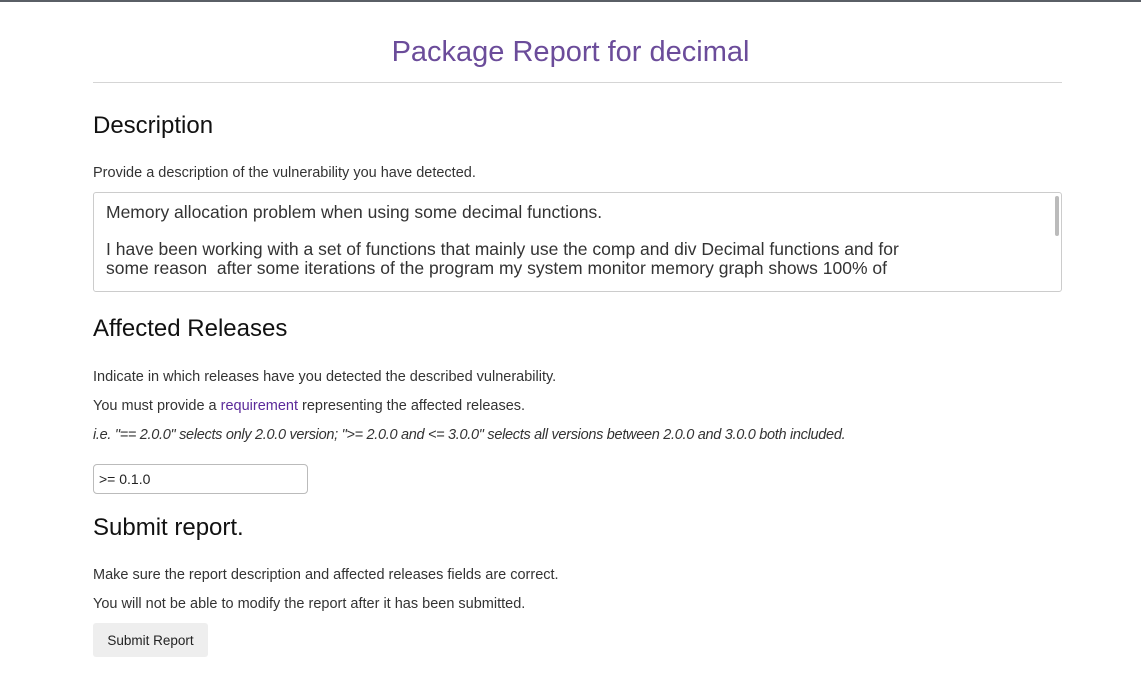 Image resolution: width=1141 pixels, height=686 pixels. I want to click on submit-report-button: Submit Report, so click(150, 640).